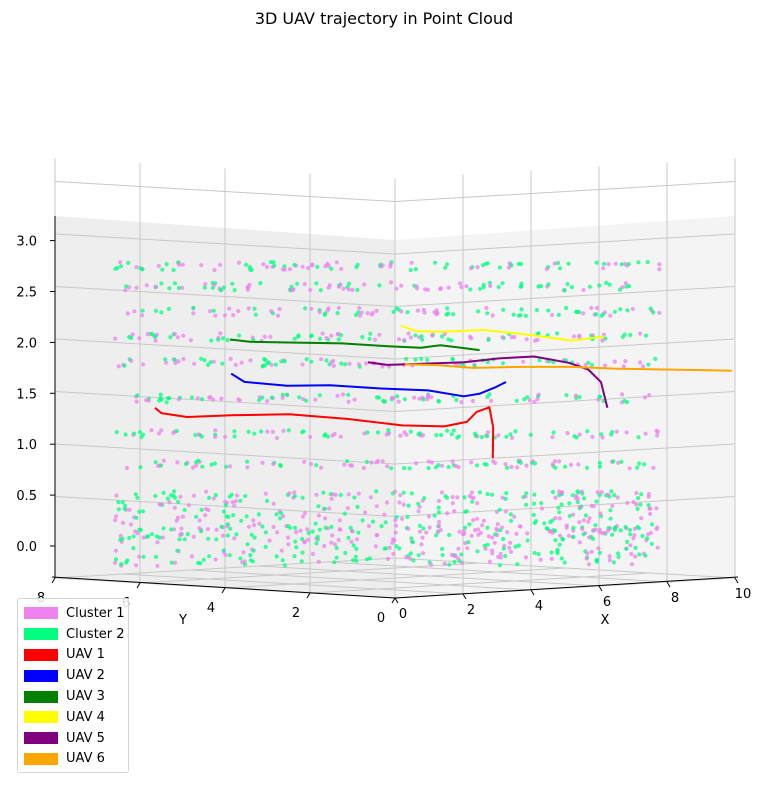 The image size is (767, 790). I want to click on y-axis-label: Y, so click(182, 620).